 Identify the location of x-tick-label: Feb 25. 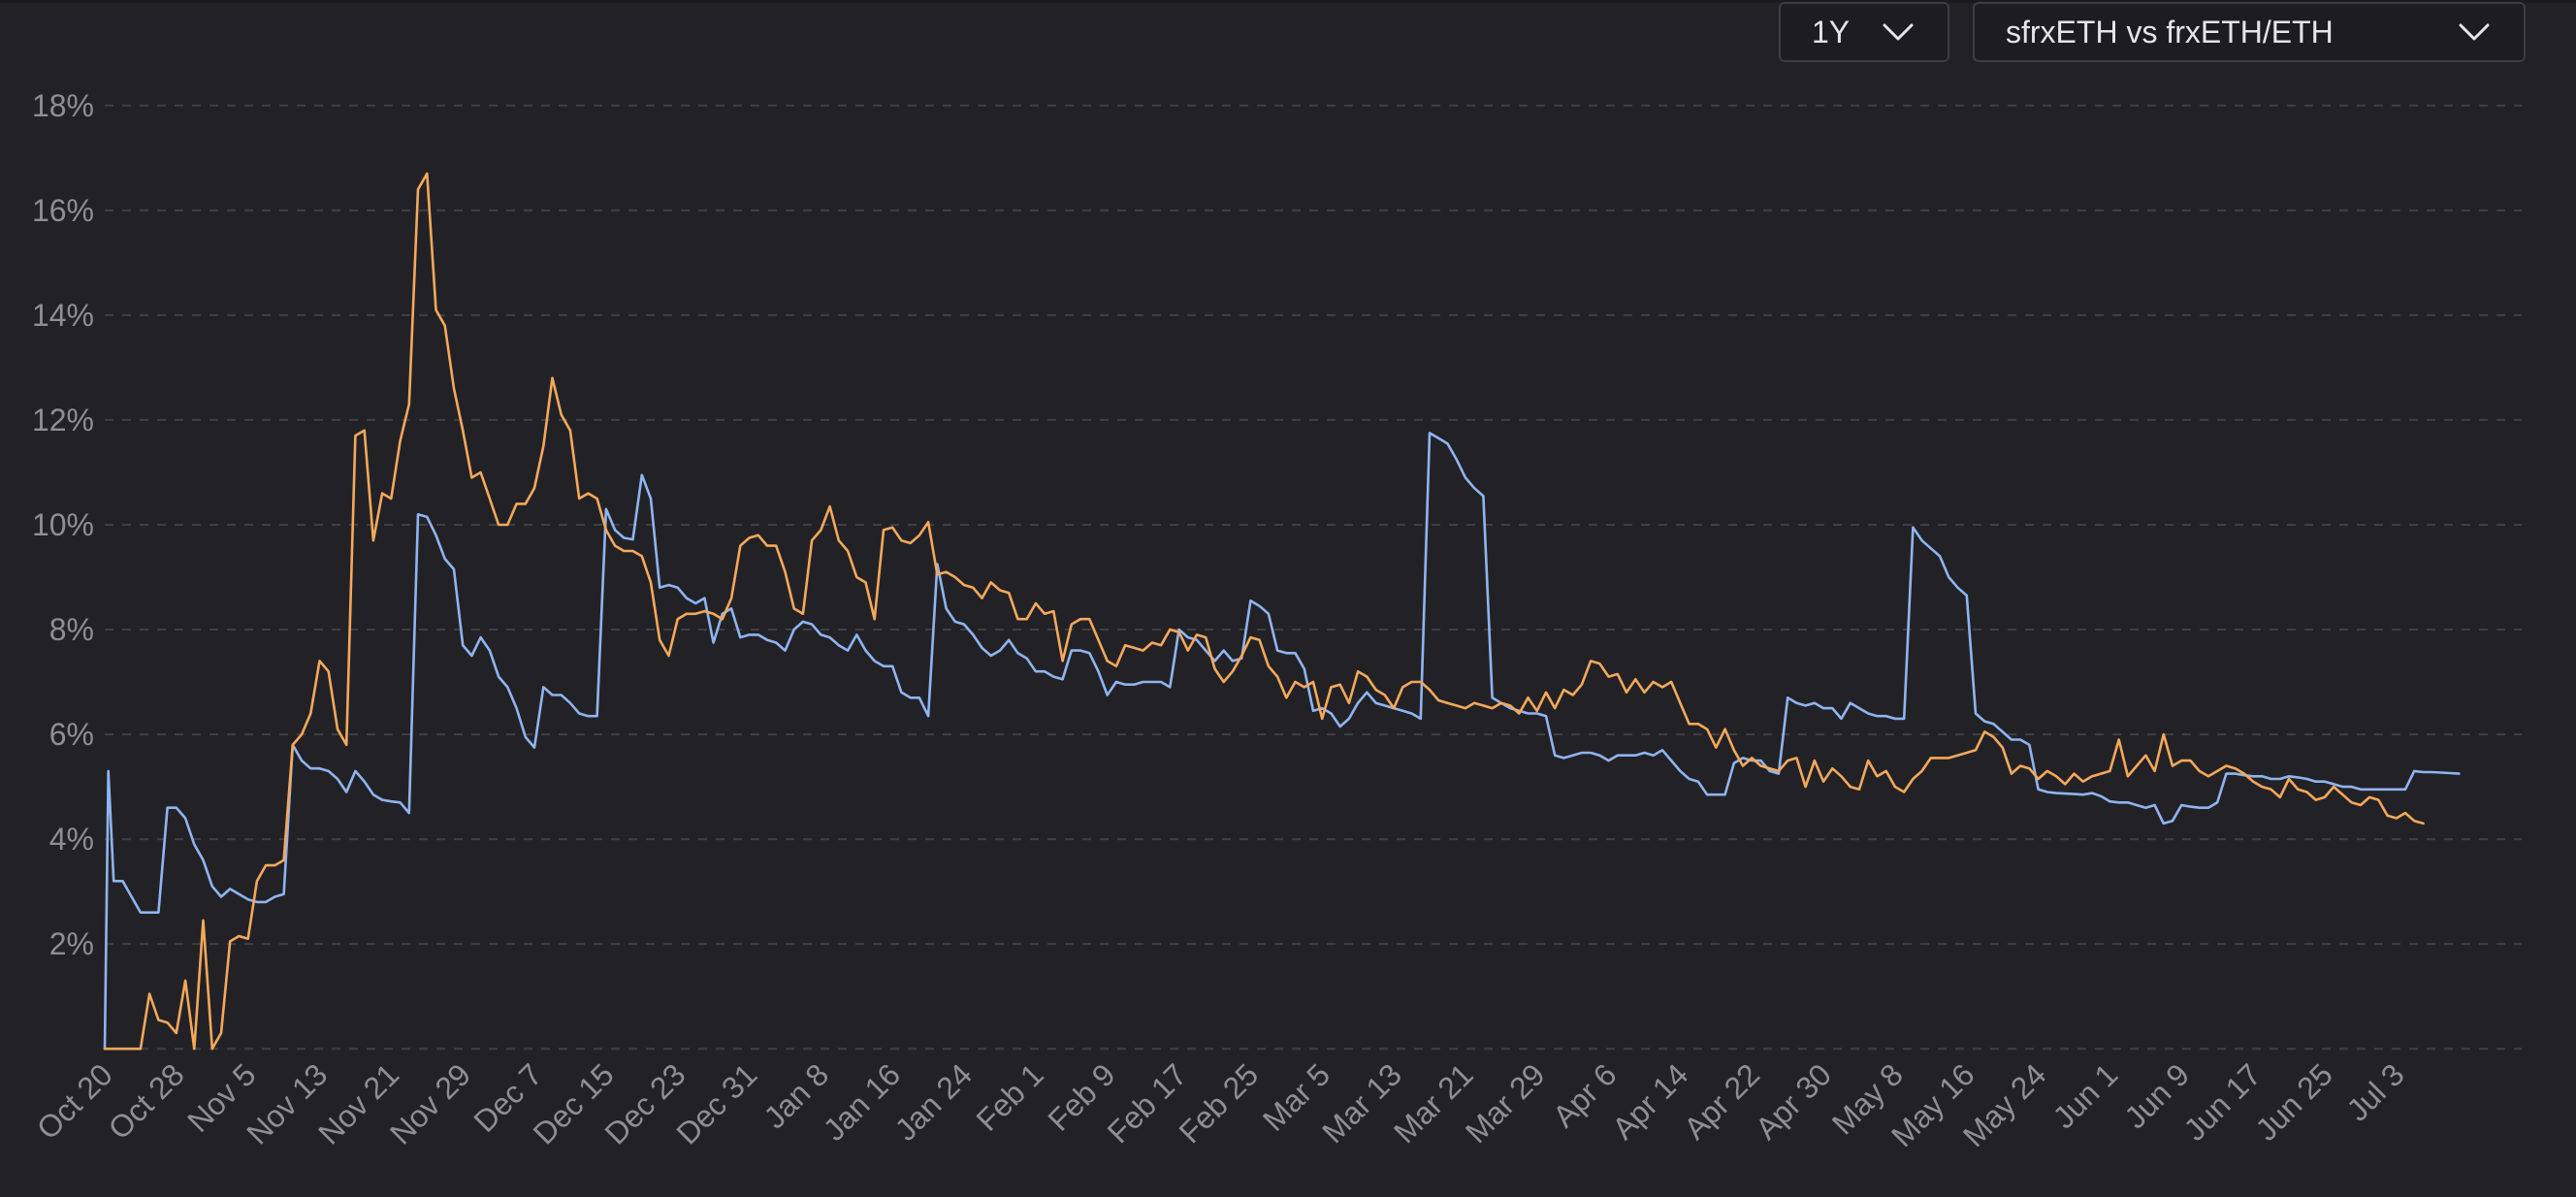
(1218, 1102).